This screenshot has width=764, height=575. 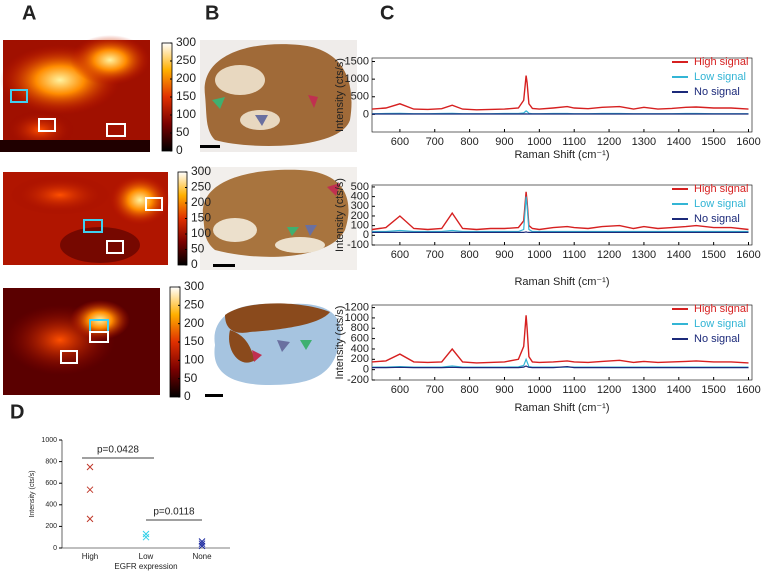 What do you see at coordinates (201, 202) in the screenshot?
I see `colorbar-tick-label: 200` at bounding box center [201, 202].